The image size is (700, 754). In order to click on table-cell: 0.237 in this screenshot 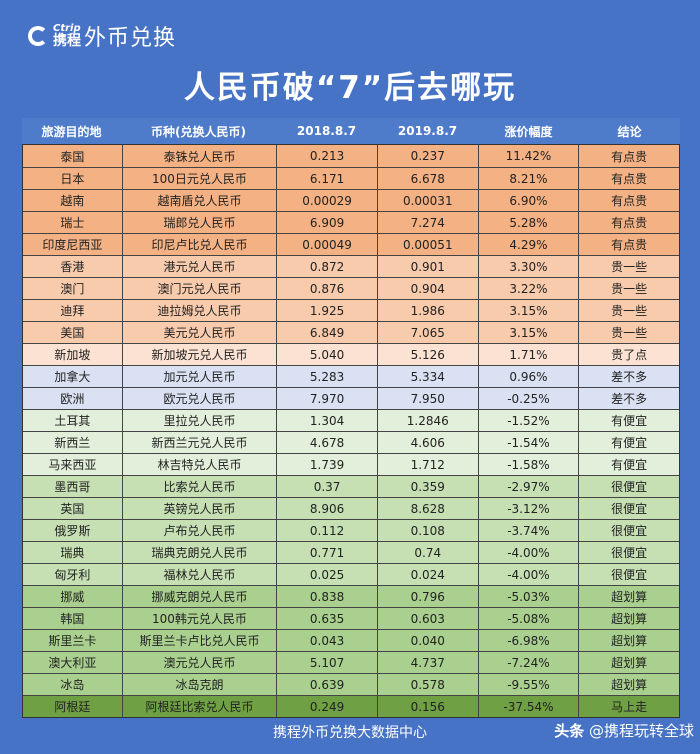, I will do `click(427, 156)`.